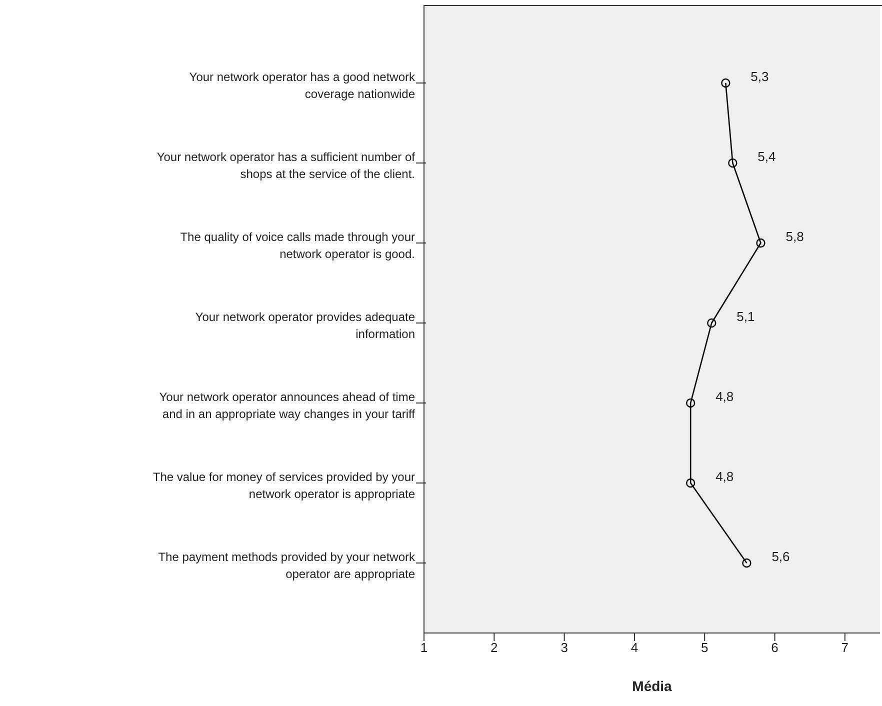 The height and width of the screenshot is (706, 882). Describe the element at coordinates (704, 648) in the screenshot. I see `x-tick-label: 5` at that location.